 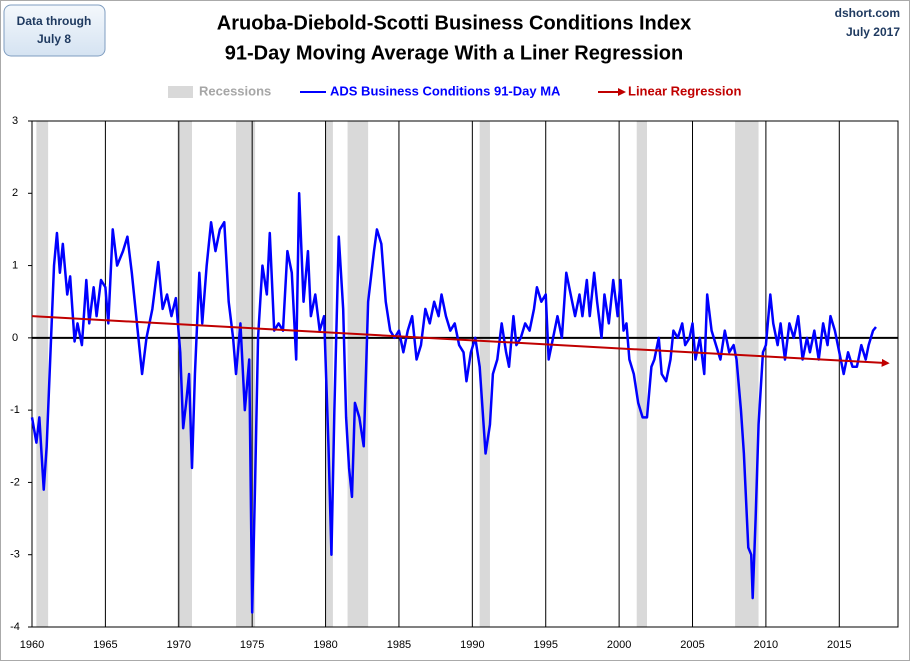 What do you see at coordinates (545, 645) in the screenshot?
I see `x-tick-label: 1995` at bounding box center [545, 645].